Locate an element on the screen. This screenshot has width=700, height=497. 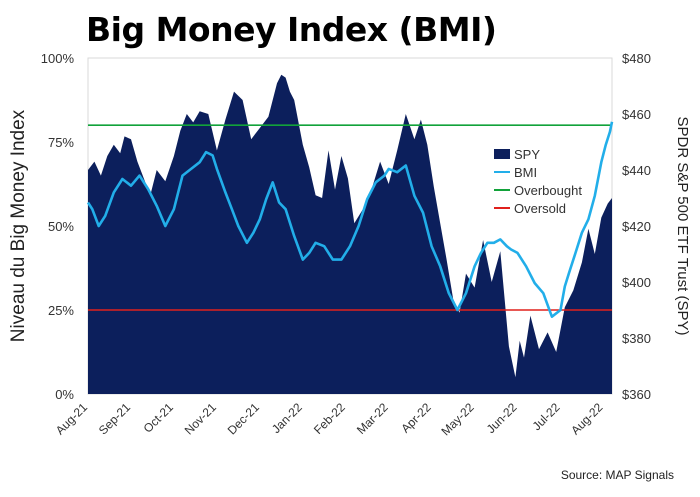
source-note: Source: MAP Signals is located at coordinates (617, 475).